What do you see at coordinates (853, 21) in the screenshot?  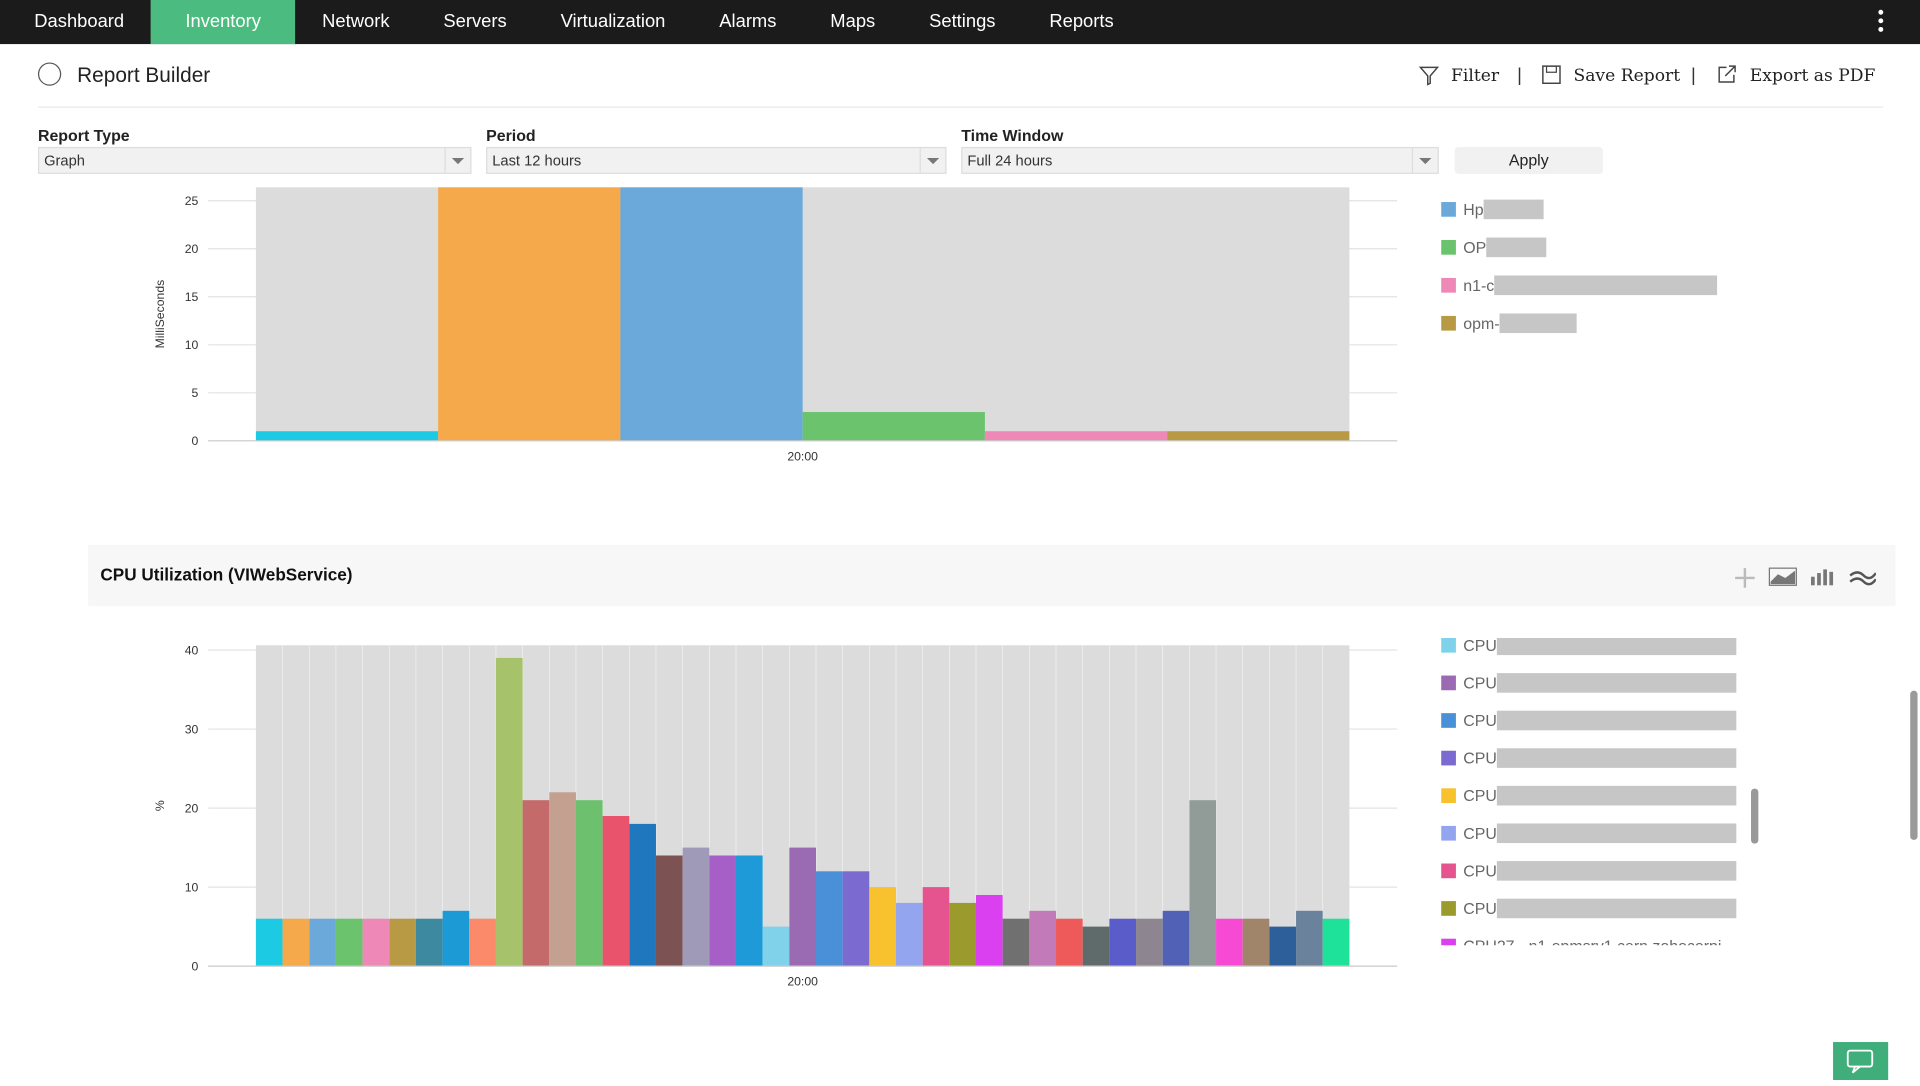 I see `nav-item: Maps` at bounding box center [853, 21].